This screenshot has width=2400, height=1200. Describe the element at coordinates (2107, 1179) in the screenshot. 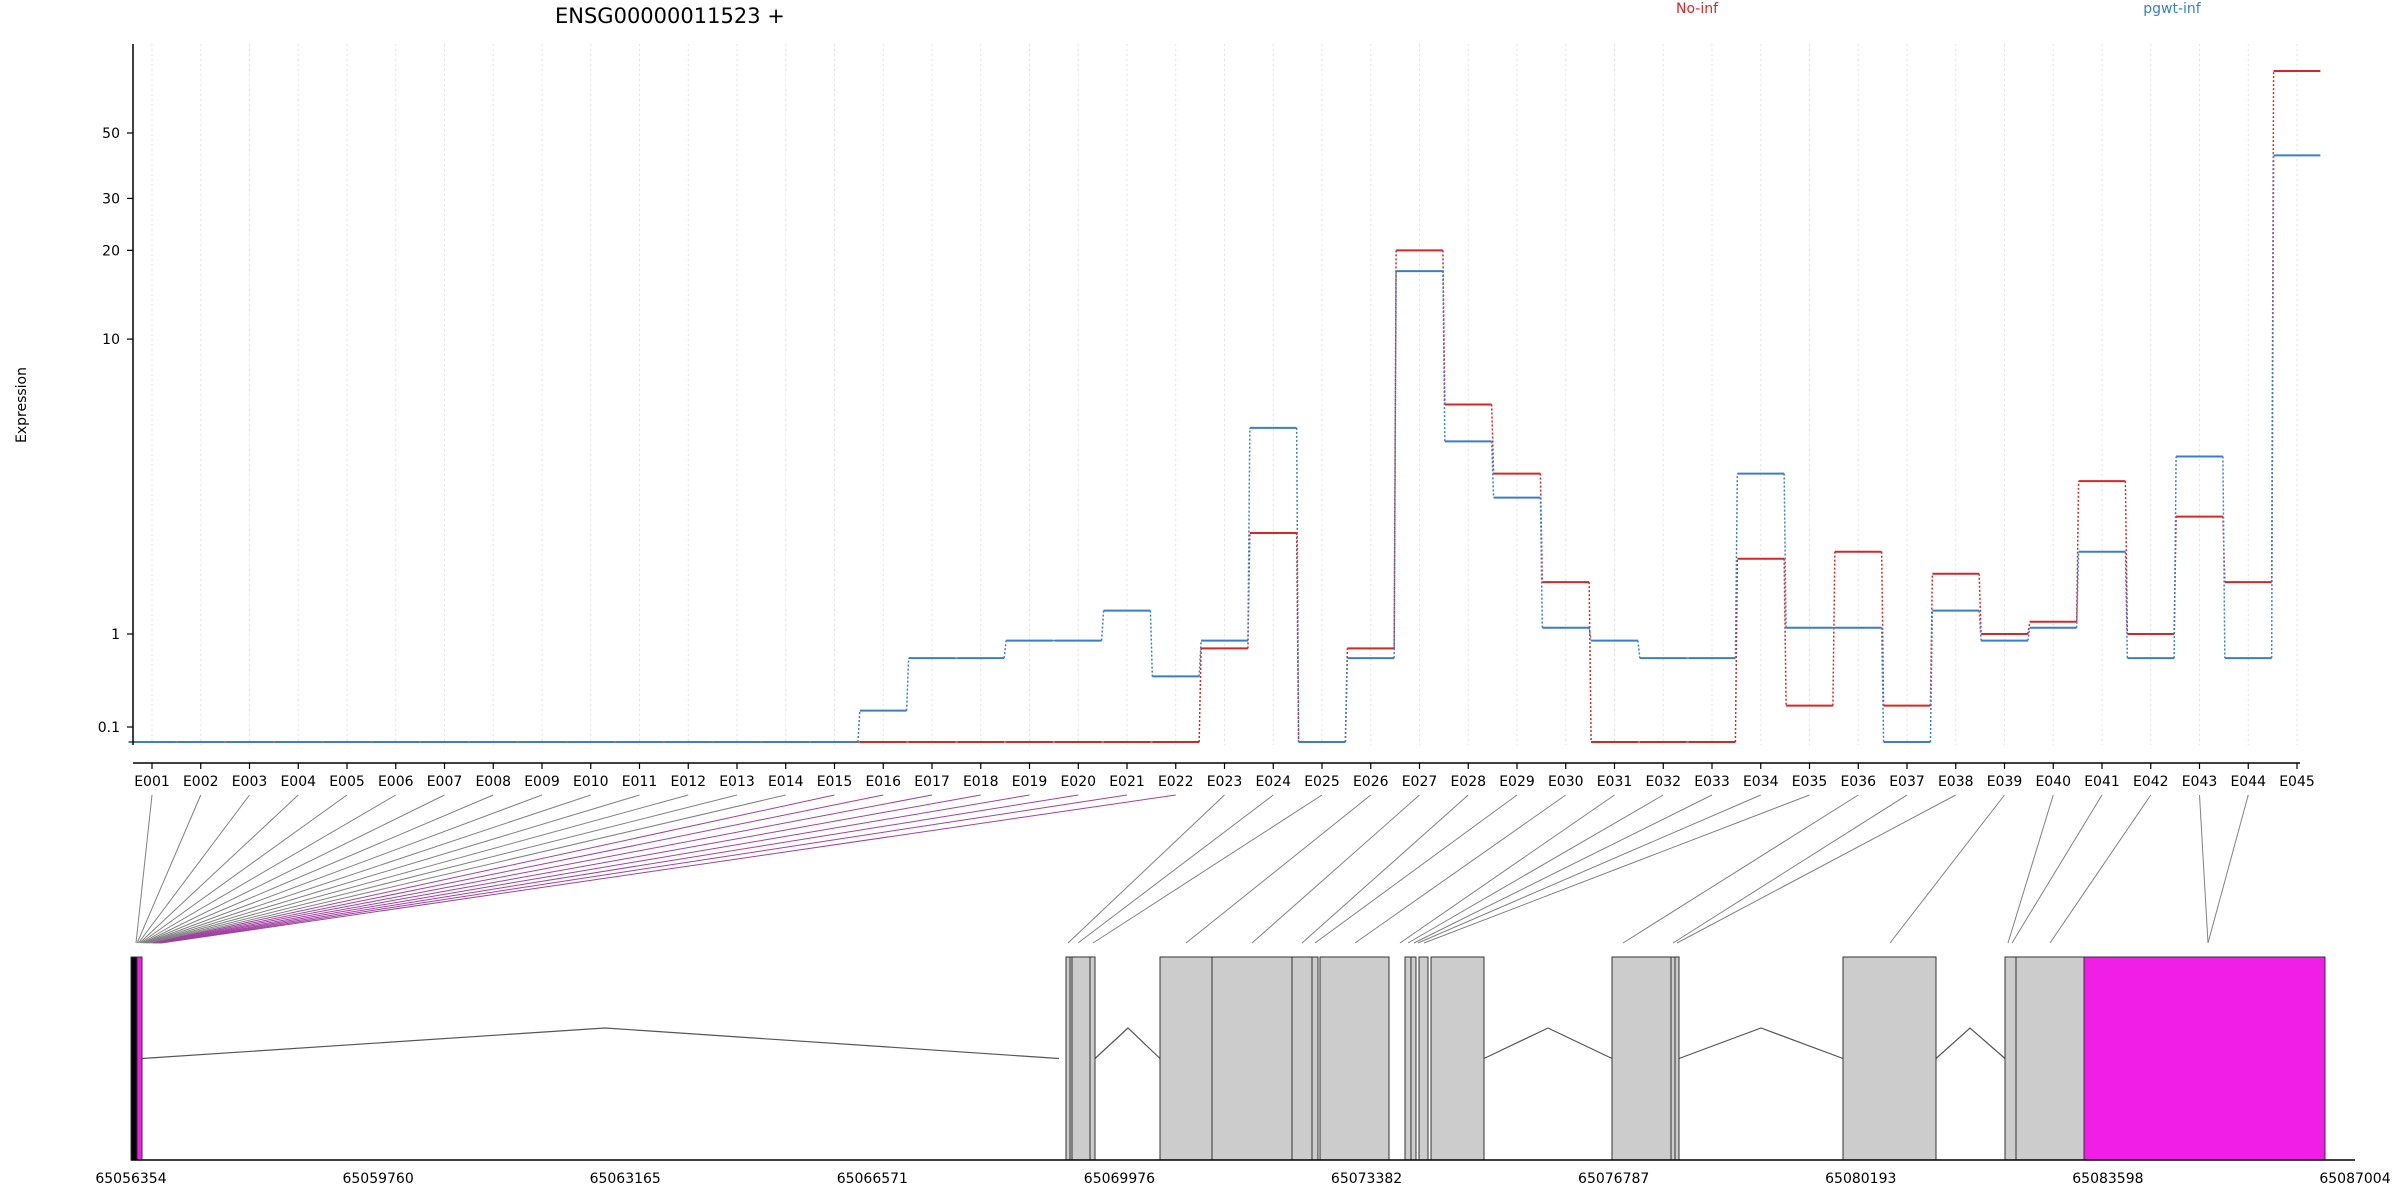

I see `gene-axis-tick-label: 65083598` at that location.